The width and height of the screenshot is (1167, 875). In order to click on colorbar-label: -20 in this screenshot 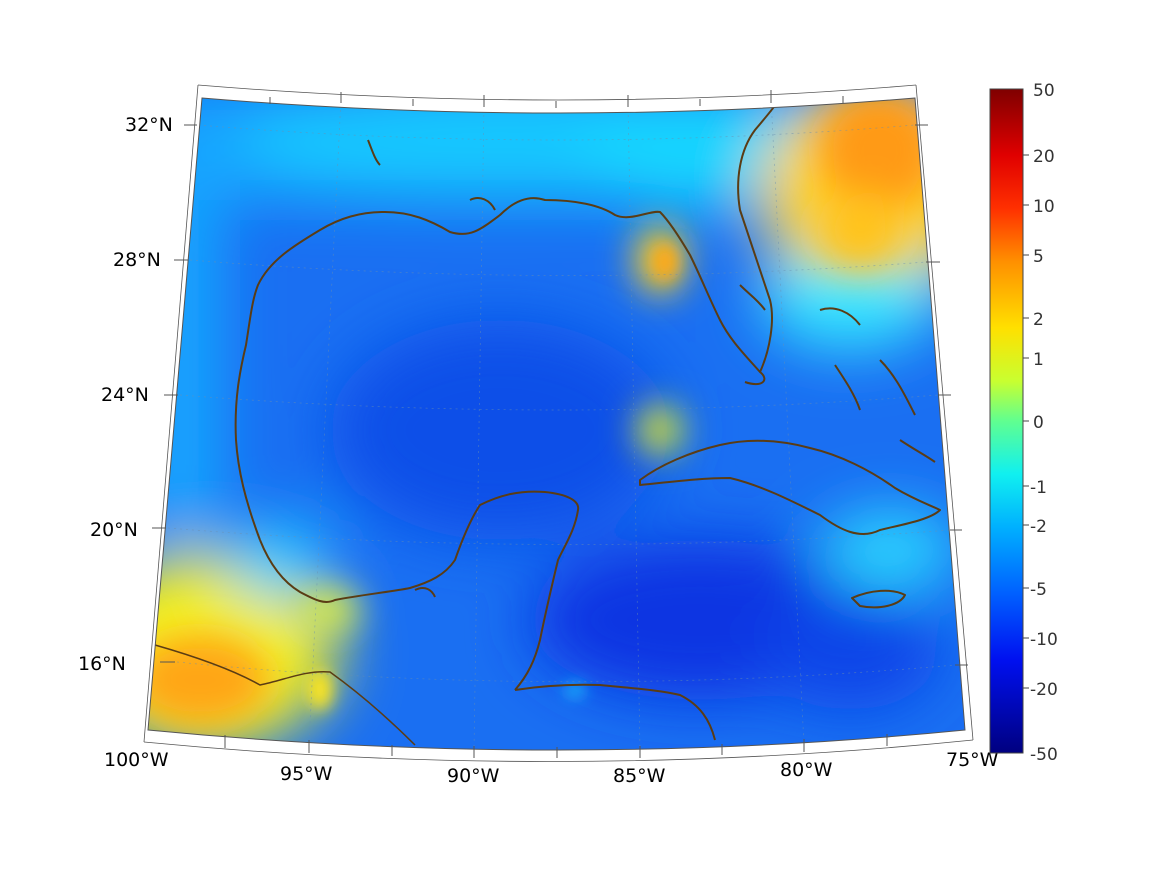, I will do `click(1044, 690)`.